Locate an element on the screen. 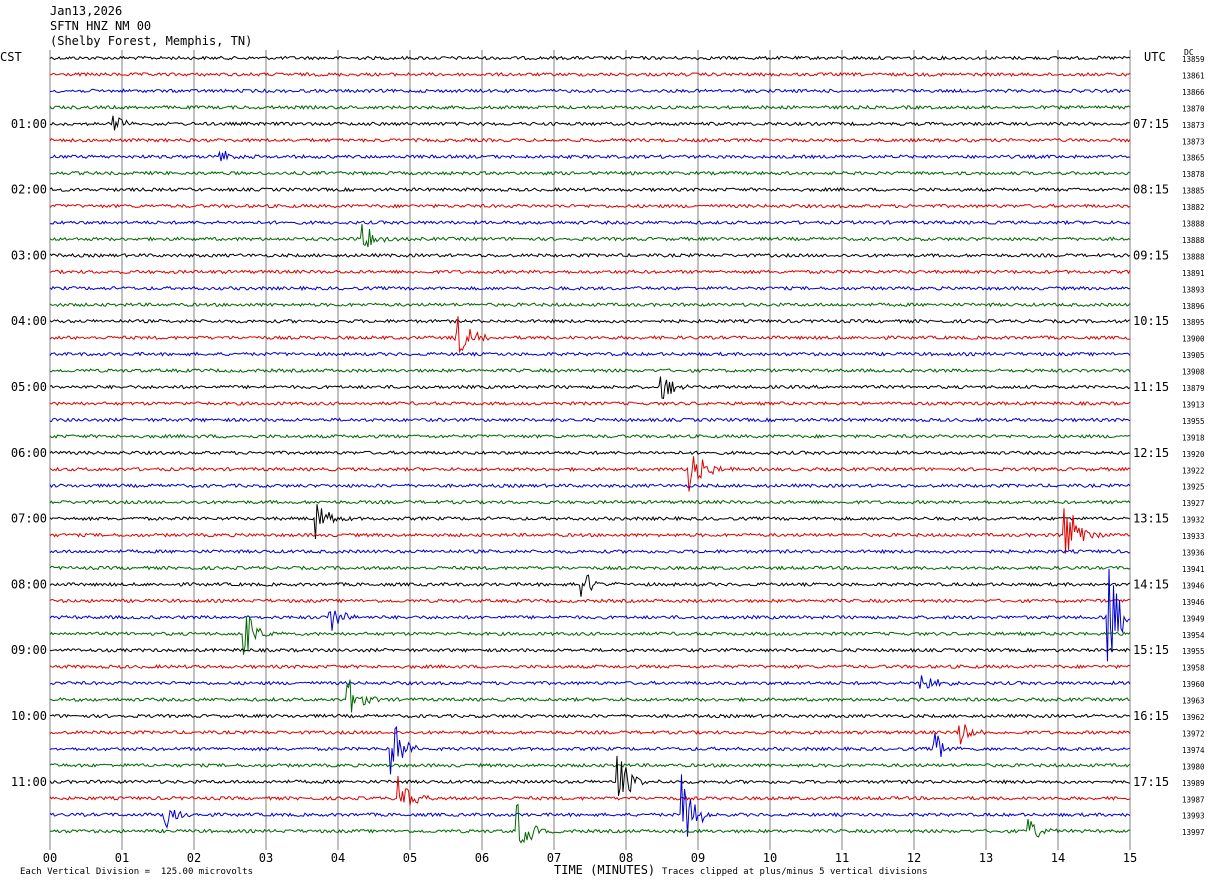 The width and height of the screenshot is (1210, 886). utc-time-label: 16:15 is located at coordinates (1151, 716).